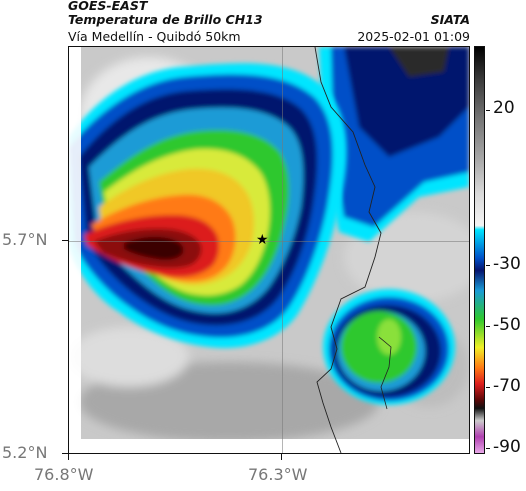 This screenshot has width=526, height=491. What do you see at coordinates (25, 452) in the screenshot?
I see `lat-label: 5.2°N` at bounding box center [25, 452].